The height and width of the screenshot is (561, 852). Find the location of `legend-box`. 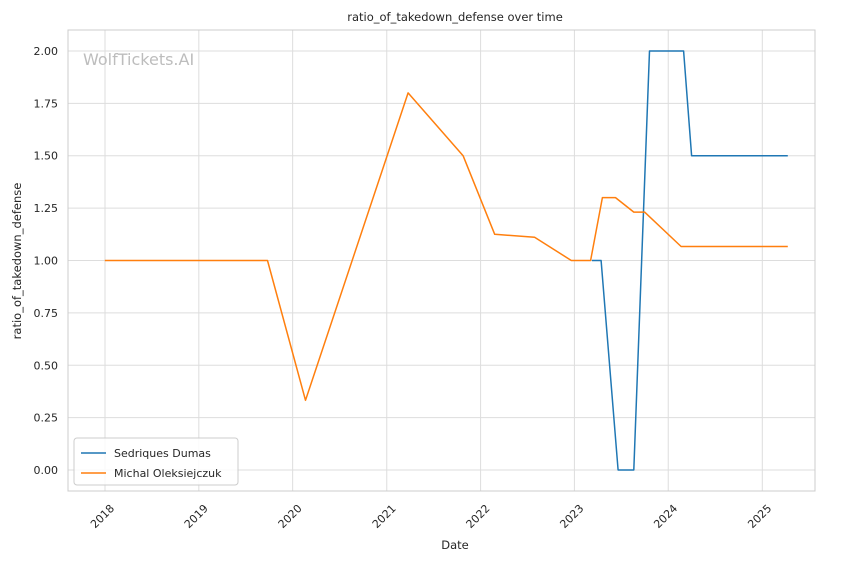

legend-box is located at coordinates (156, 461).